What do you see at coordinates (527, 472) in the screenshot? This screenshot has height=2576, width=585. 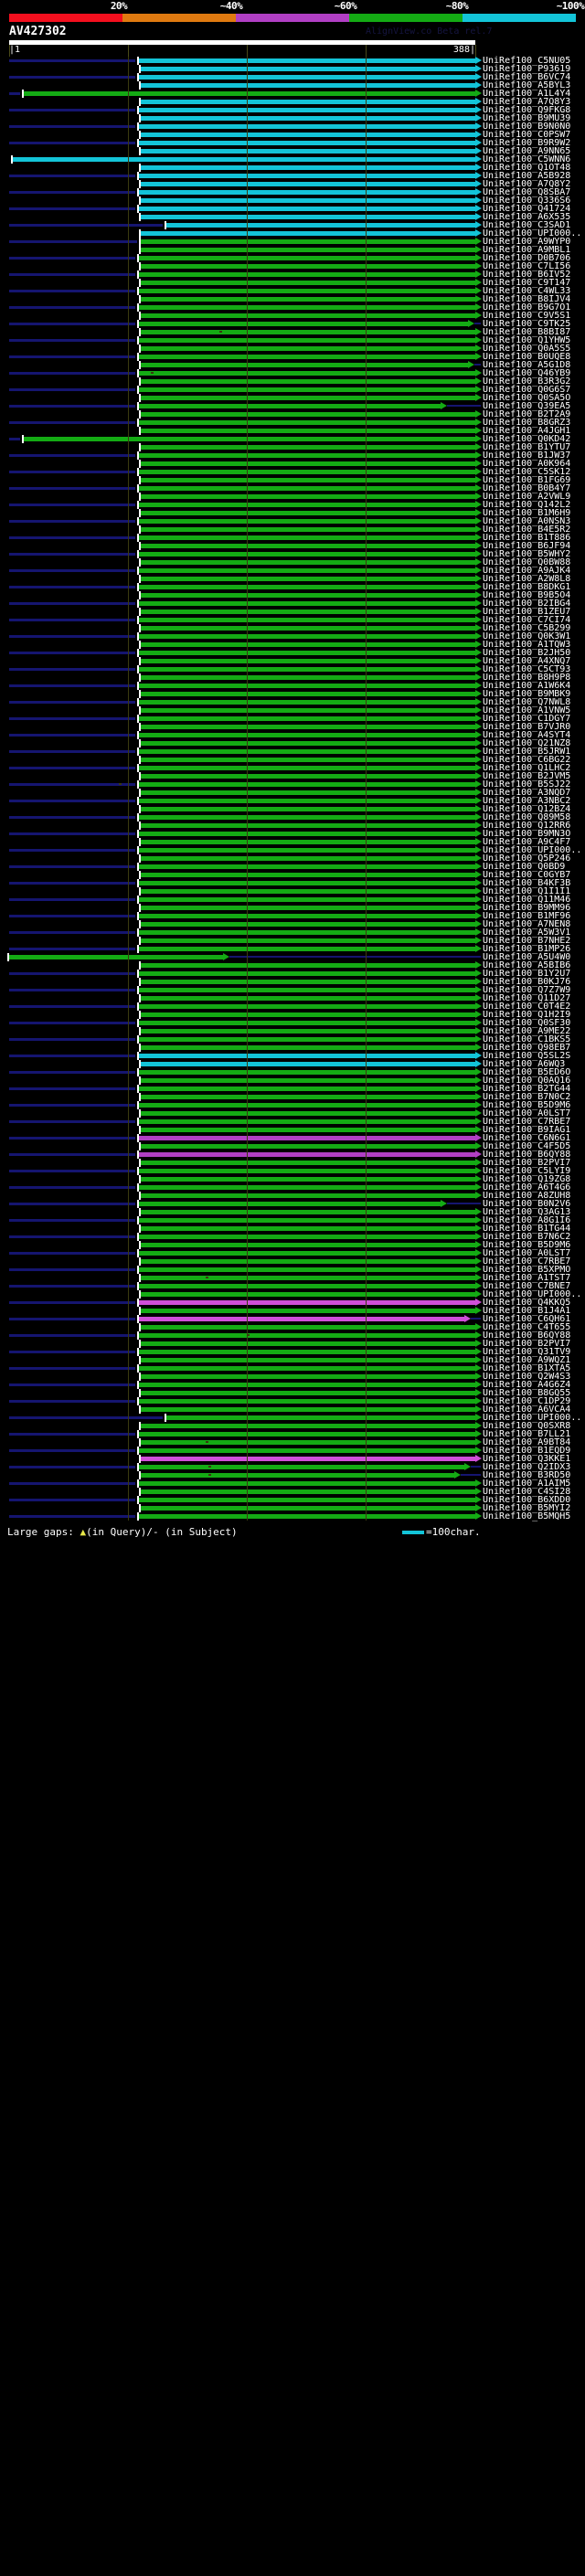 I see `hit-label: UniRef100_C5SK12` at bounding box center [527, 472].